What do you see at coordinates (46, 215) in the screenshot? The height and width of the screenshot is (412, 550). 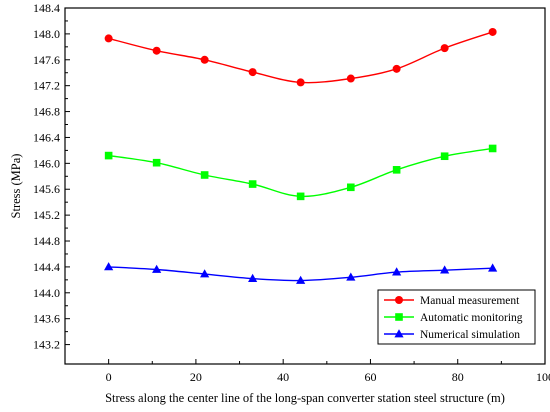 I see `y-tick-label: 145.2` at bounding box center [46, 215].